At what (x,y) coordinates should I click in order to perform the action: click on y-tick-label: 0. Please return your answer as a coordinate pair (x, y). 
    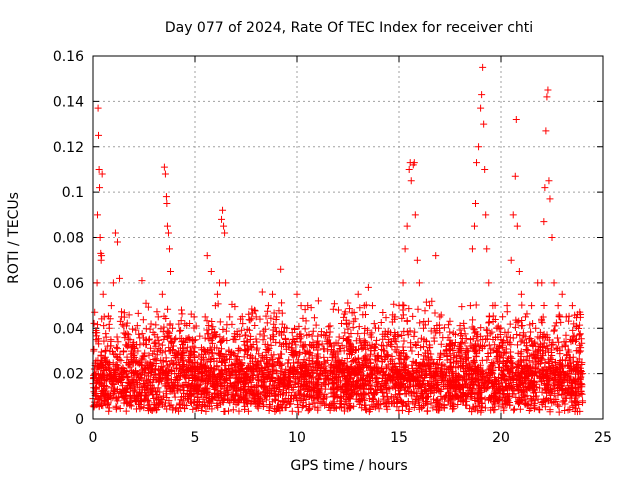
    Looking at the image, I should click on (79, 420).